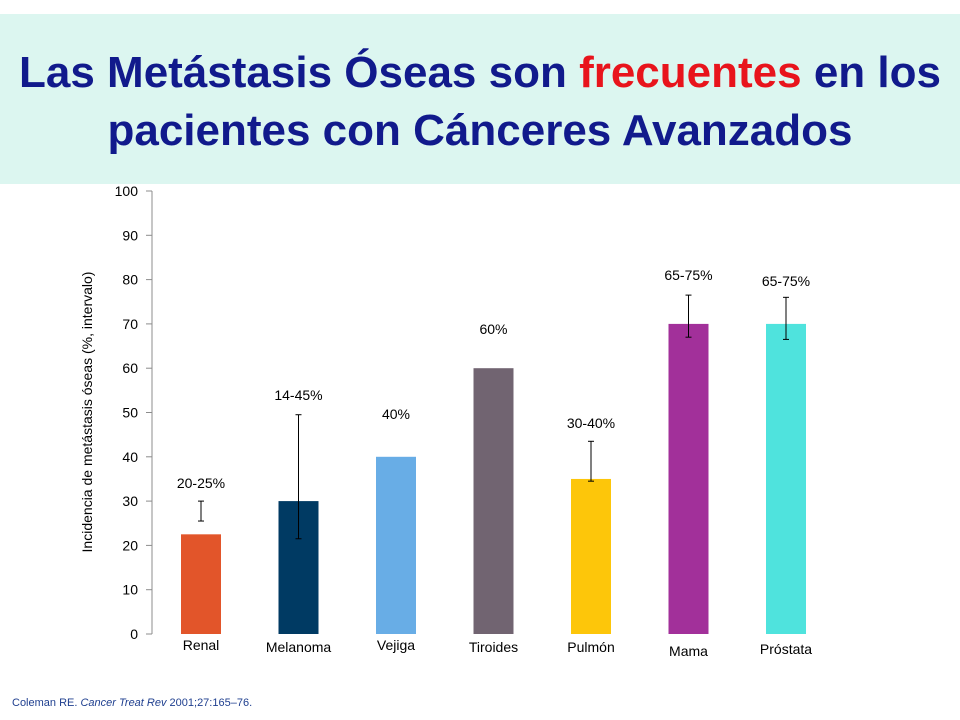 Image resolution: width=960 pixels, height=720 pixels. What do you see at coordinates (209, 703) in the screenshot?
I see `citation-ref: 2001;27:165–76.` at bounding box center [209, 703].